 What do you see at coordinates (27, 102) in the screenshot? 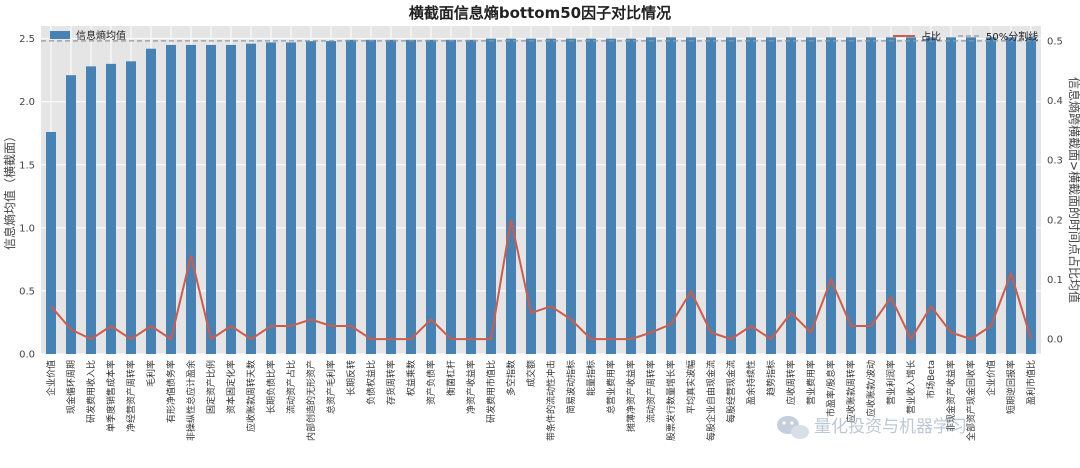
I see `y-tick-label: 2.0` at bounding box center [27, 102].